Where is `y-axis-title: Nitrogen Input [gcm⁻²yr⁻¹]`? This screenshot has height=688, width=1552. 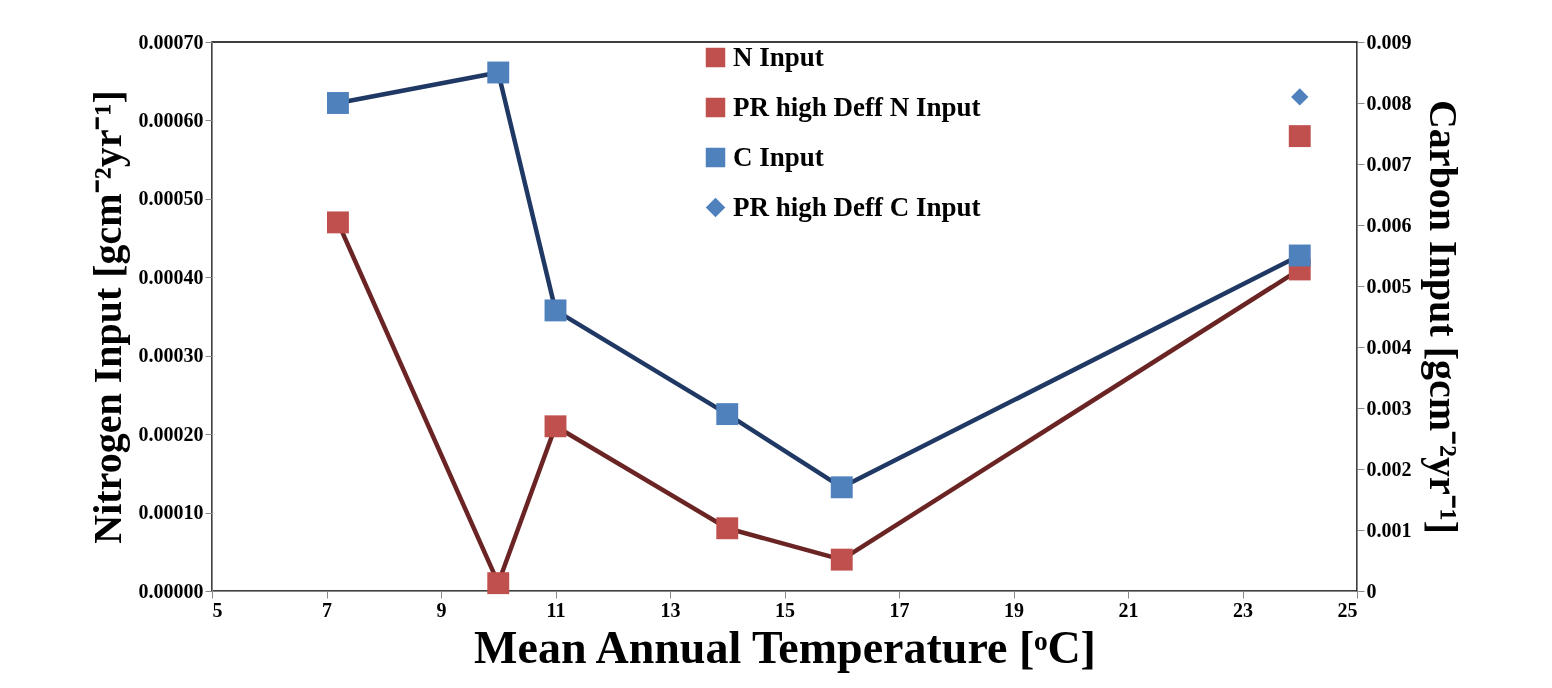 y-axis-title: Nitrogen Input [gcm⁻²yr⁻¹] is located at coordinates (107, 317).